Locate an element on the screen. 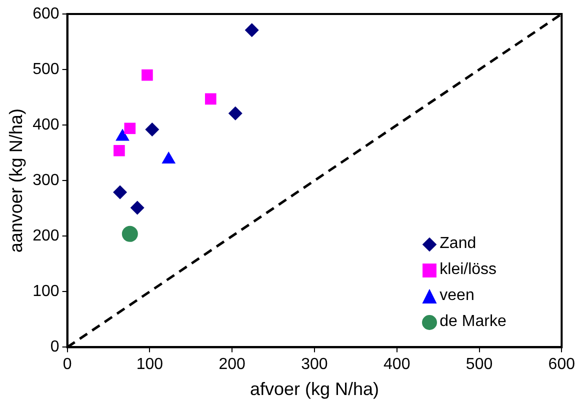 The width and height of the screenshot is (578, 403). x-tick-label: 100 is located at coordinates (150, 365).